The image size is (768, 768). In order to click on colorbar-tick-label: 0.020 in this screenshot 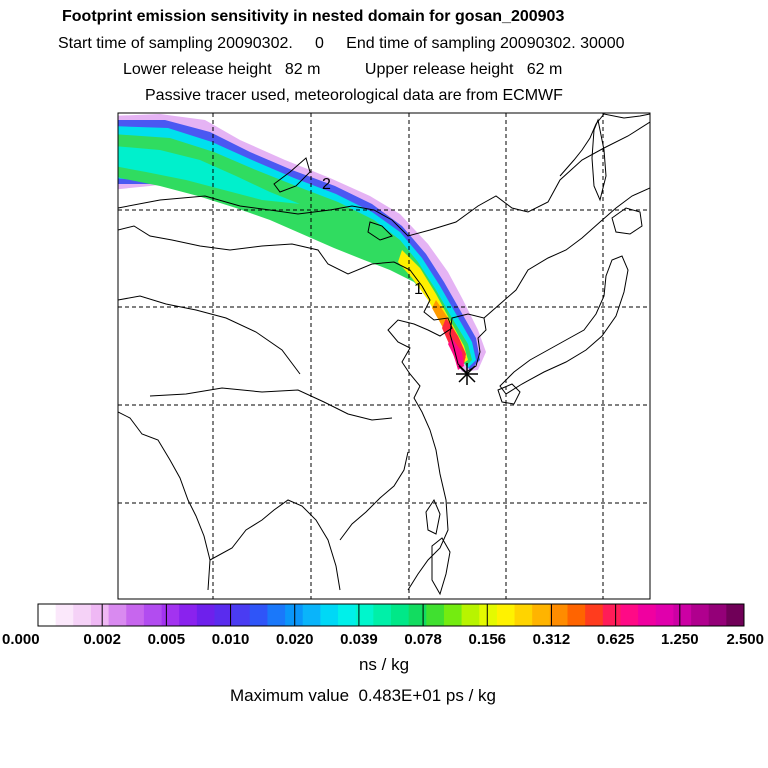, I will do `click(295, 639)`.